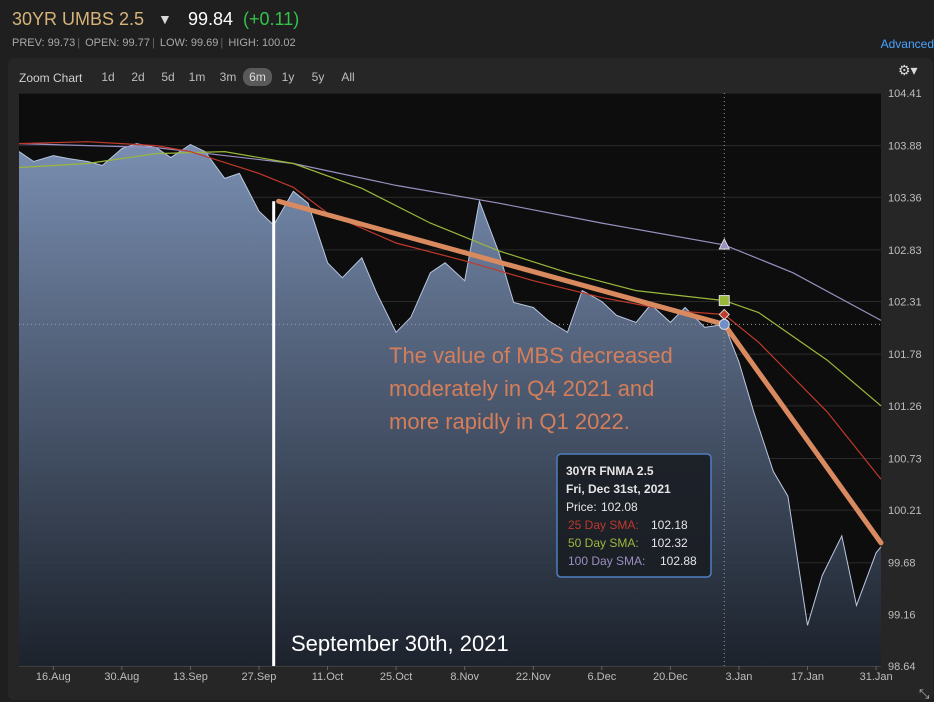  What do you see at coordinates (190, 677) in the screenshot?
I see `x-tick-label: 13.Sep` at bounding box center [190, 677].